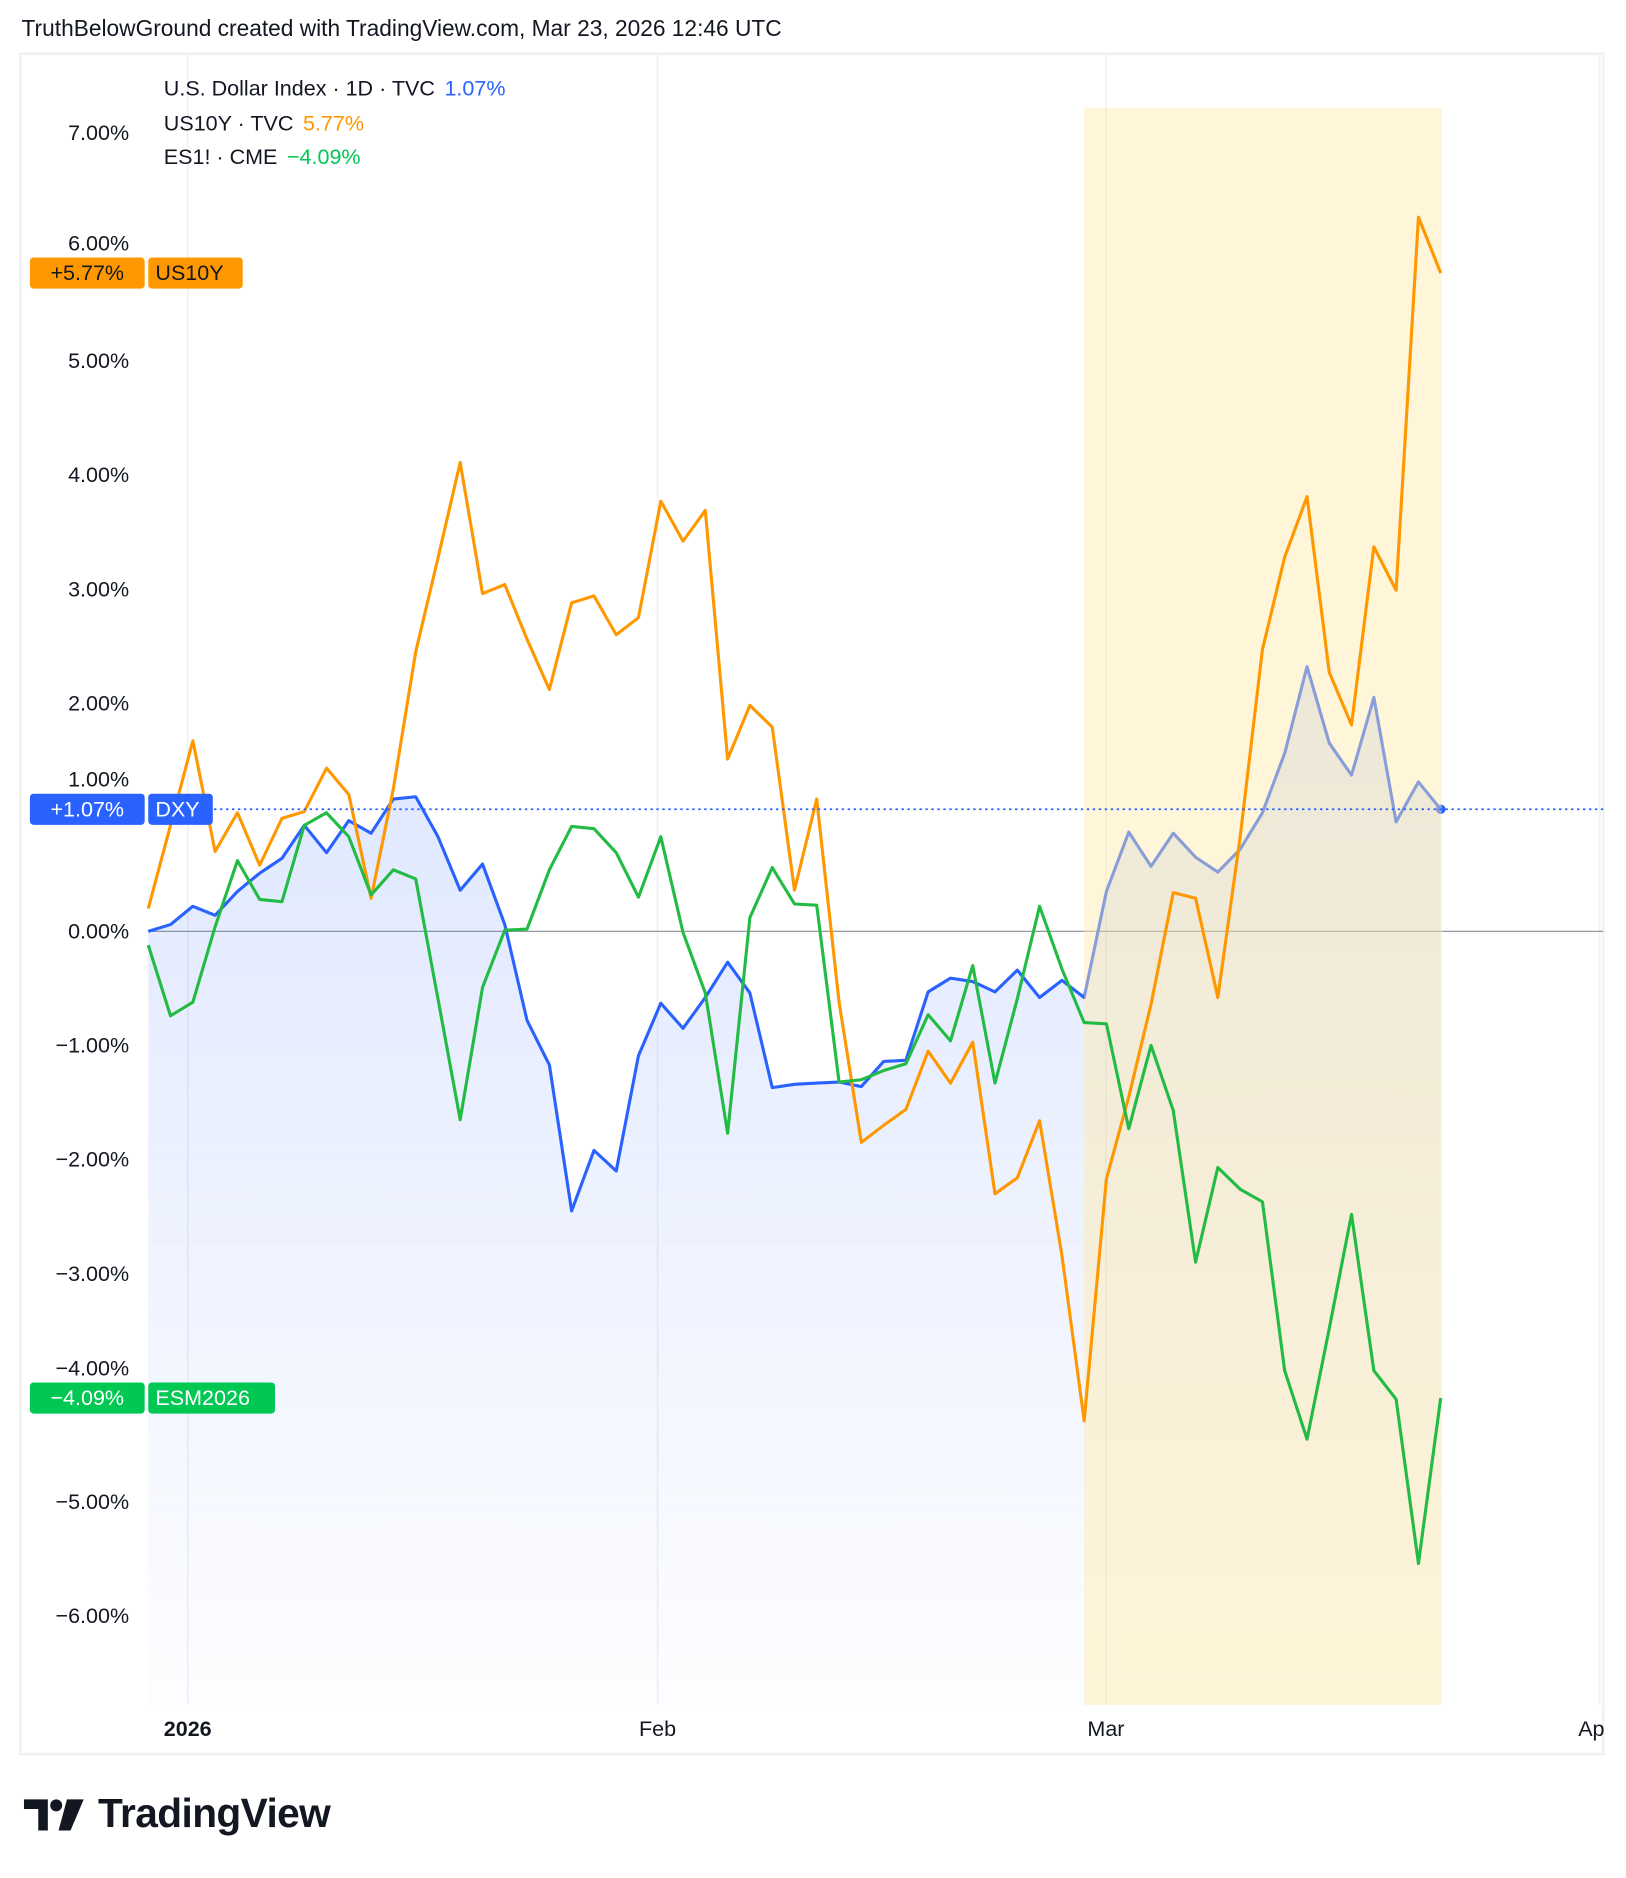  What do you see at coordinates (98, 703) in the screenshot?
I see `y-tick-label: 2.00%` at bounding box center [98, 703].